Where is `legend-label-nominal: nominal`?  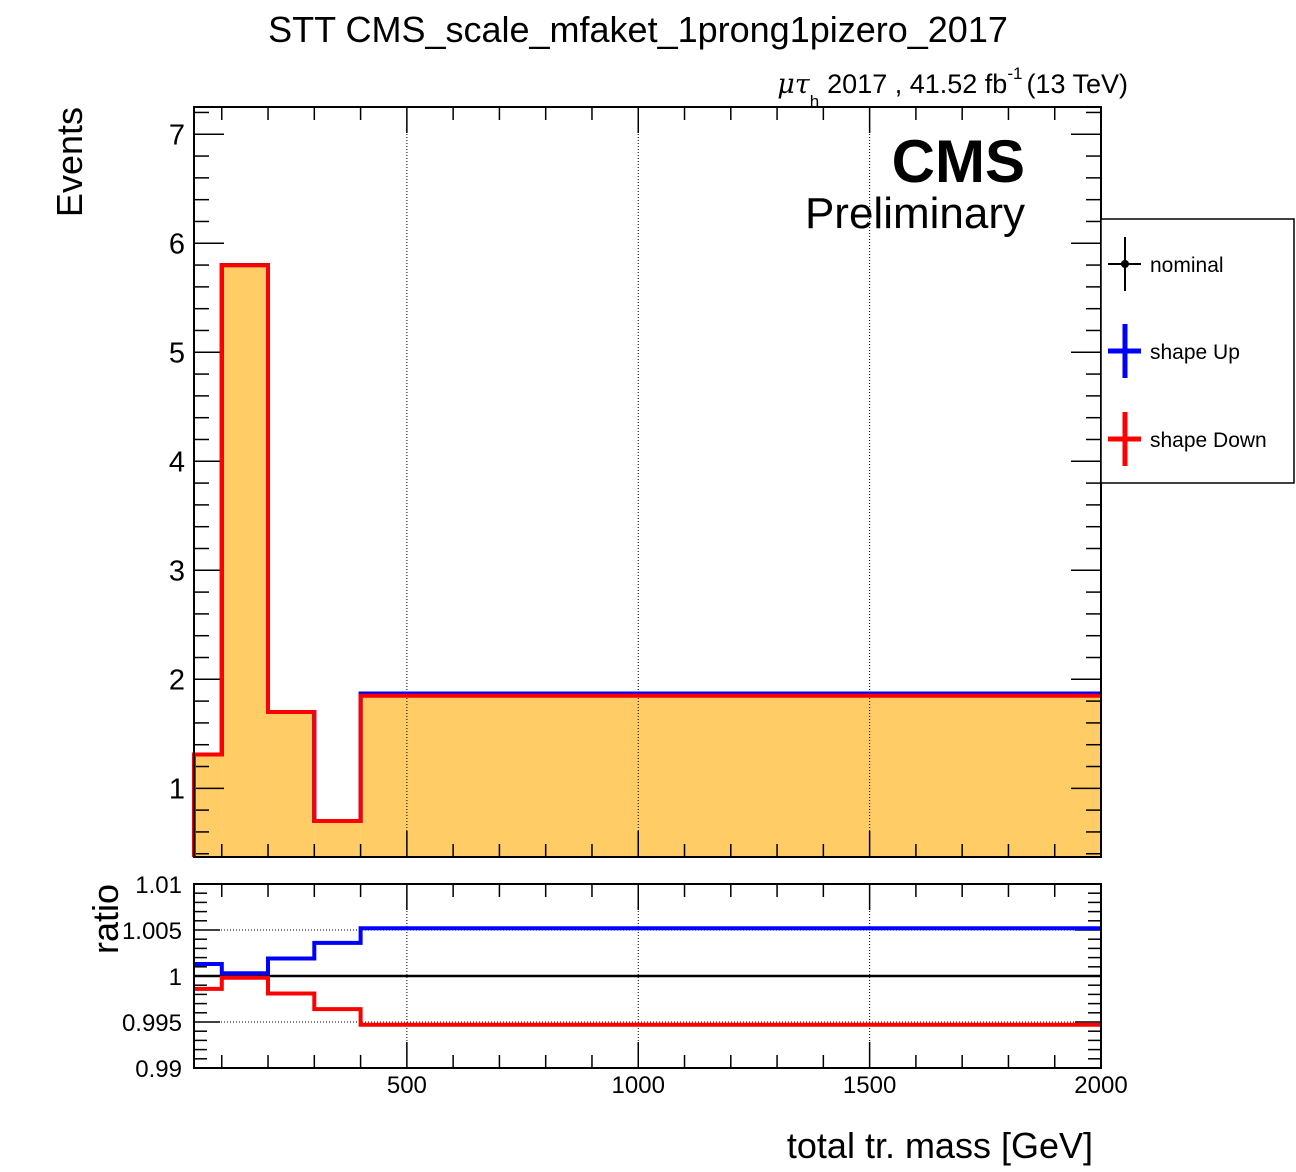 legend-label-nominal: nominal is located at coordinates (1187, 265).